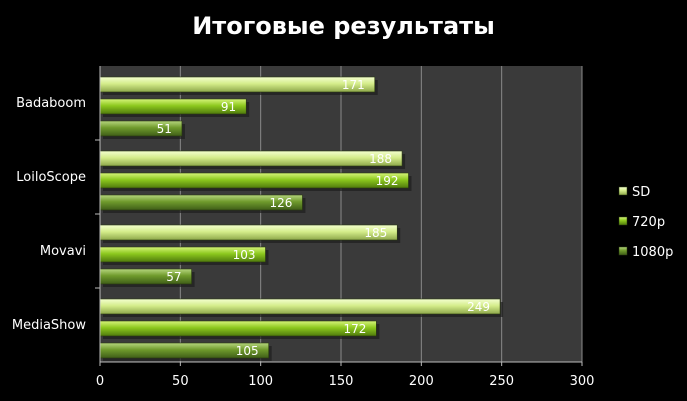 Image resolution: width=687 pixels, height=401 pixels. I want to click on legend: SD 720p 1080p, so click(645, 222).